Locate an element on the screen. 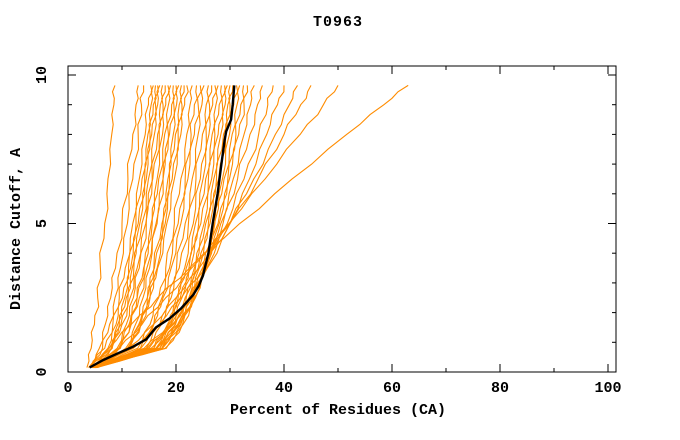 The image size is (680, 440). y-tick-label: 0 is located at coordinates (42, 371).